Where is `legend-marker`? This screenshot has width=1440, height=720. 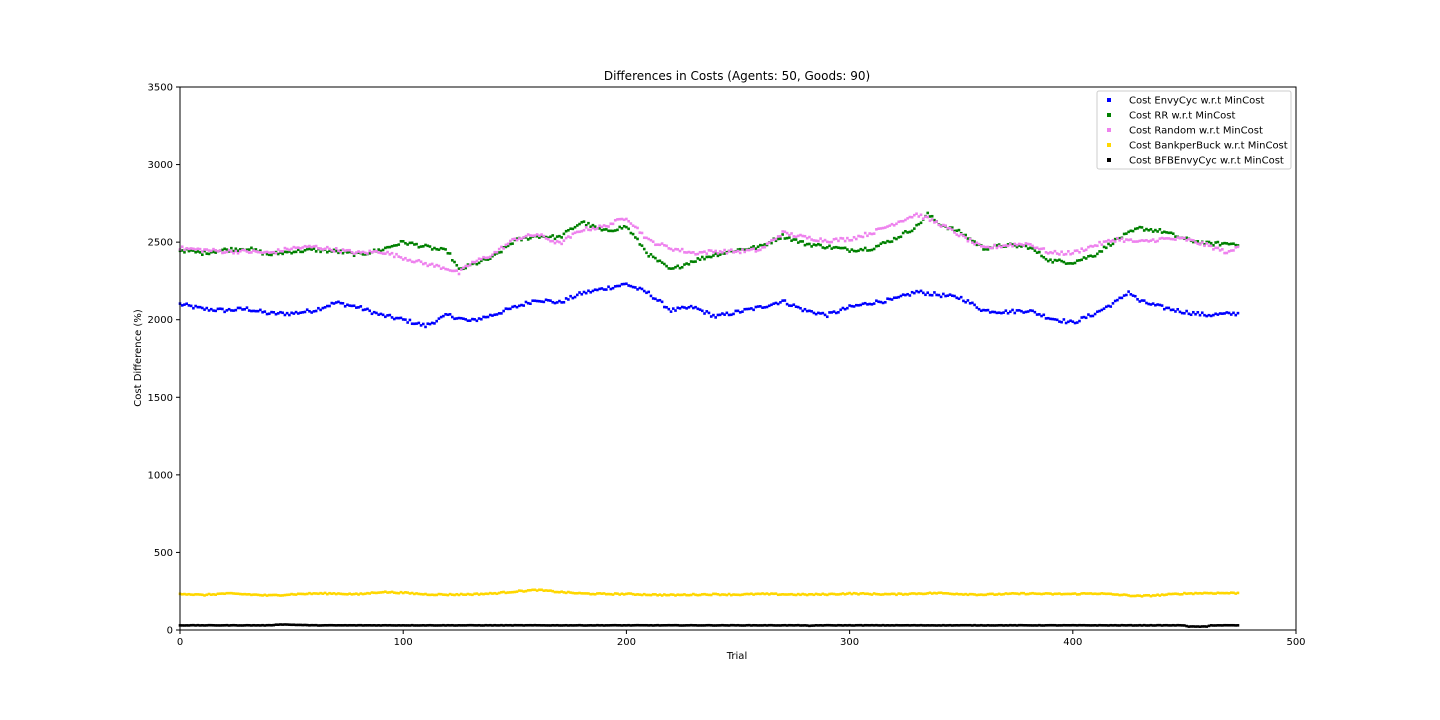 legend-marker is located at coordinates (1109, 130).